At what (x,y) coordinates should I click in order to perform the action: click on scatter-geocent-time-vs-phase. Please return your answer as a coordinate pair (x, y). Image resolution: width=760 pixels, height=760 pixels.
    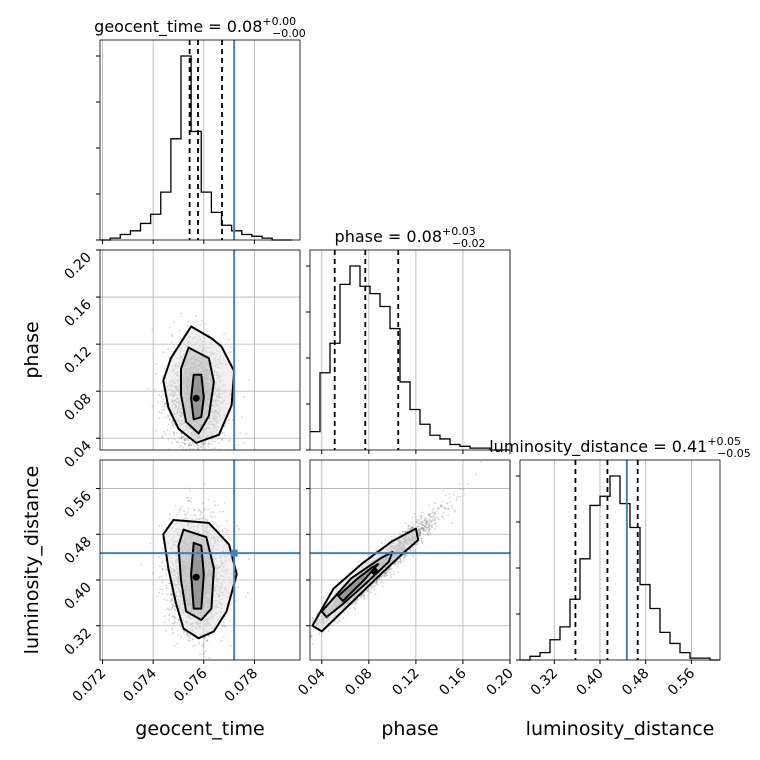
    Looking at the image, I should click on (198, 350).